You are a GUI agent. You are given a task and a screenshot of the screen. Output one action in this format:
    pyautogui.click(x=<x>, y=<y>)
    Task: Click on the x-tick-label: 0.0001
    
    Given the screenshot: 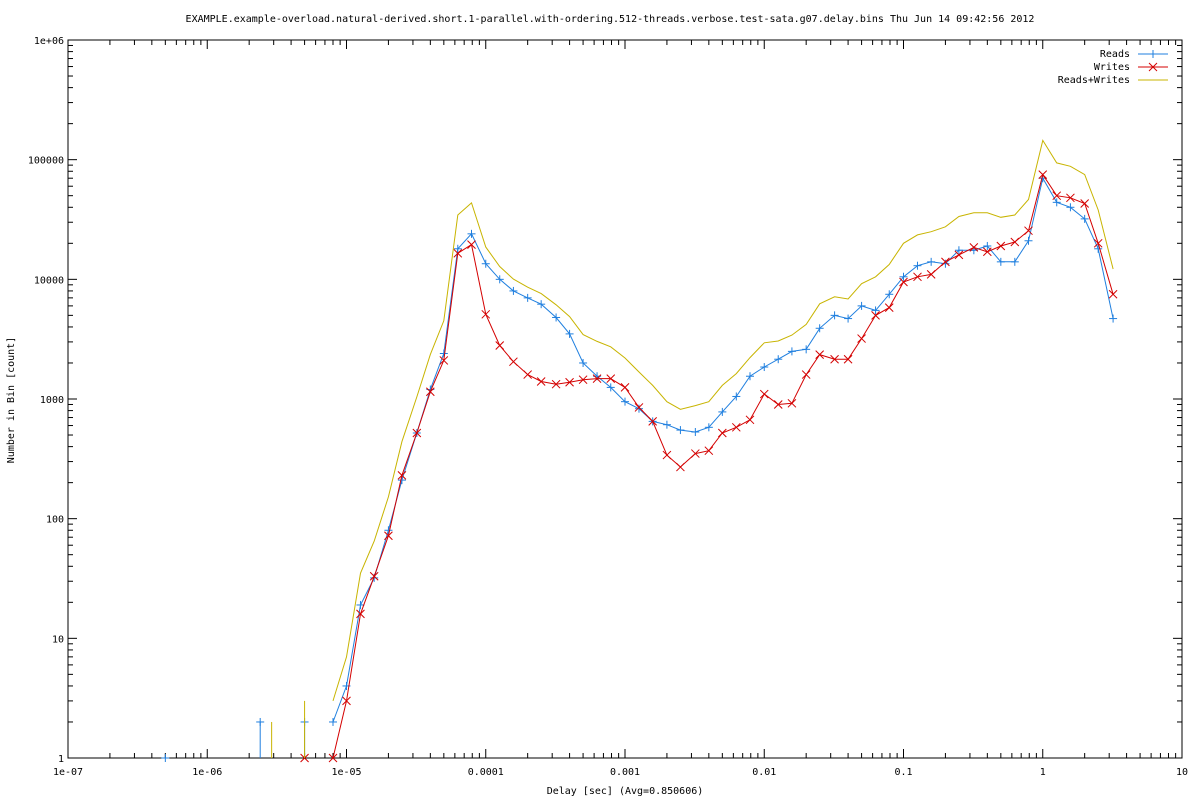 What is the action you would take?
    pyautogui.click(x=486, y=772)
    